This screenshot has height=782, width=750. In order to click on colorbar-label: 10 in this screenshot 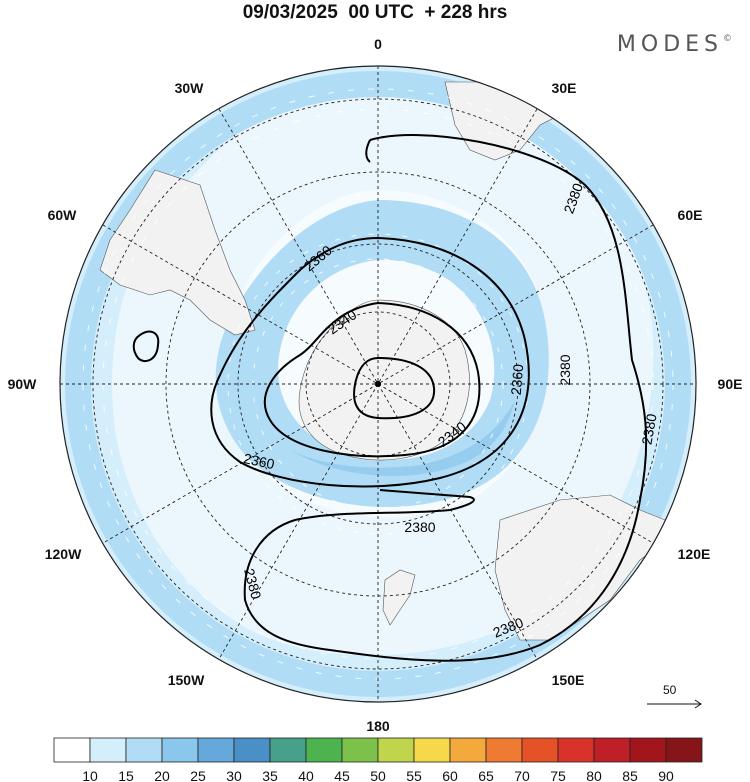, I will do `click(90, 775)`.